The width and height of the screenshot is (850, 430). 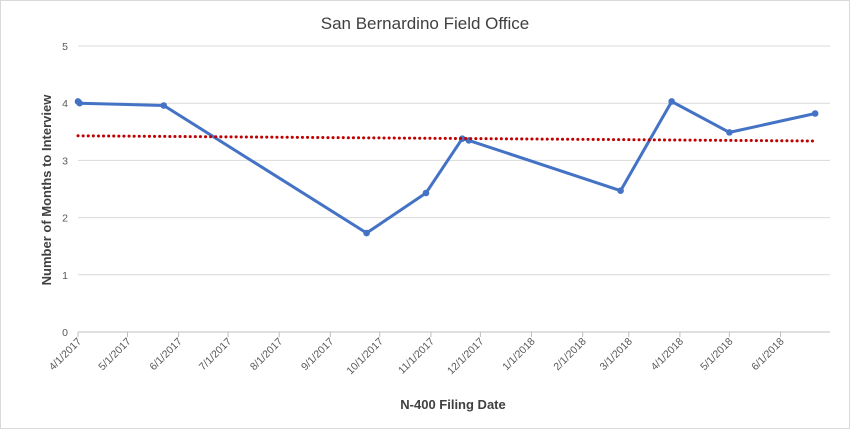 What do you see at coordinates (446, 138) in the screenshot?
I see `trendline` at bounding box center [446, 138].